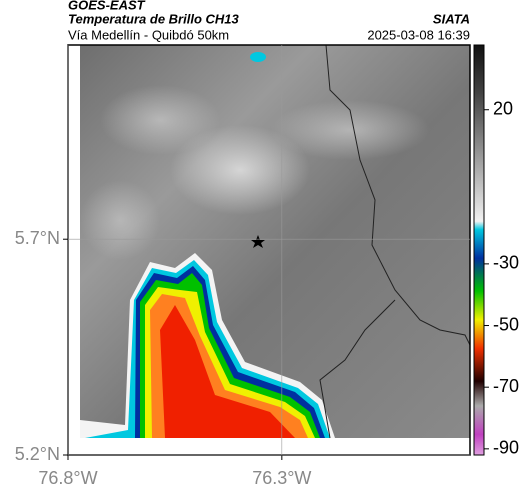 Image resolution: width=526 pixels, height=491 pixels. Describe the element at coordinates (479, 250) in the screenshot. I see `colorbar` at that location.